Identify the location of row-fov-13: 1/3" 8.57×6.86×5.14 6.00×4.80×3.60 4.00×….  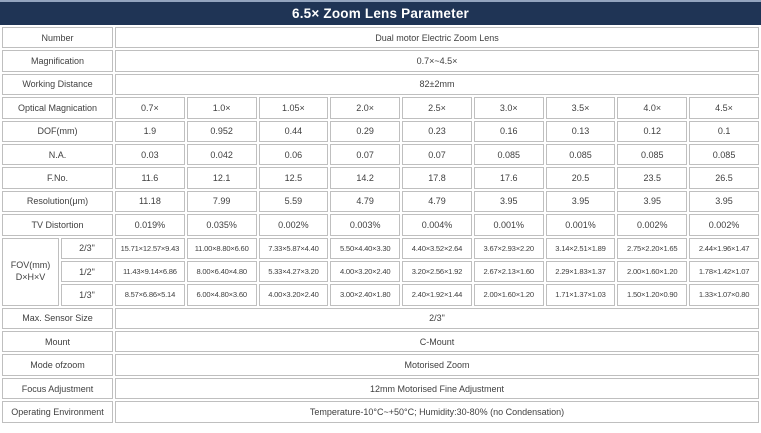
(380, 295).